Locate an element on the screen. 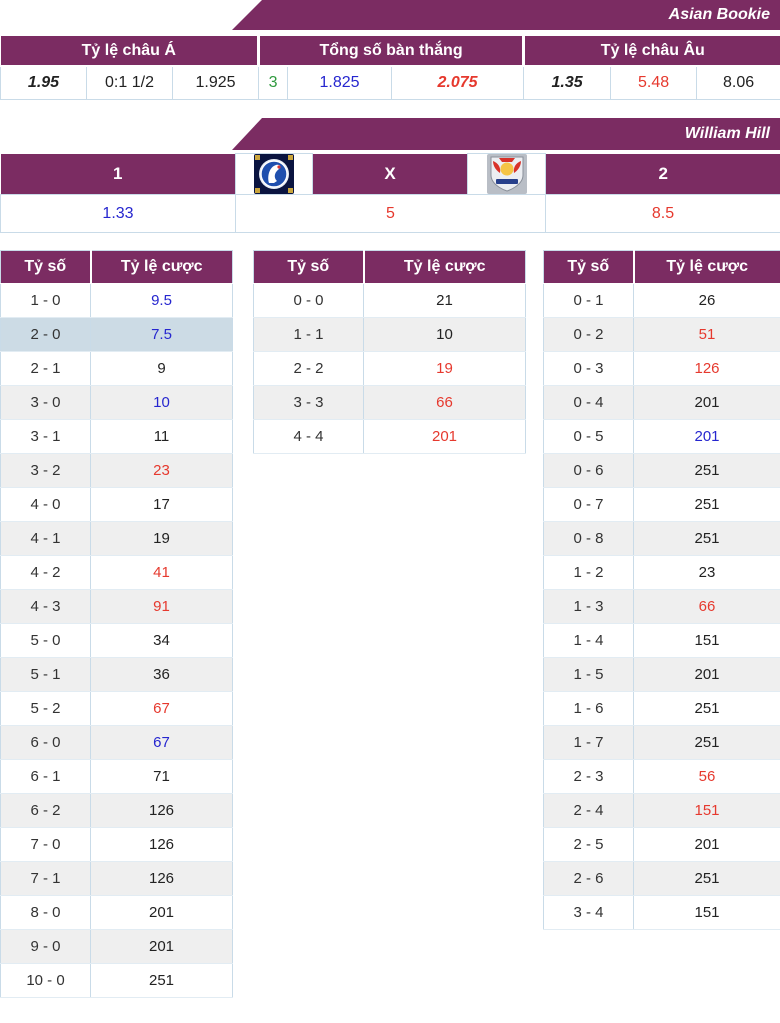 The width and height of the screenshot is (780, 1023). score-cell: 4 - 2 is located at coordinates (45, 572).